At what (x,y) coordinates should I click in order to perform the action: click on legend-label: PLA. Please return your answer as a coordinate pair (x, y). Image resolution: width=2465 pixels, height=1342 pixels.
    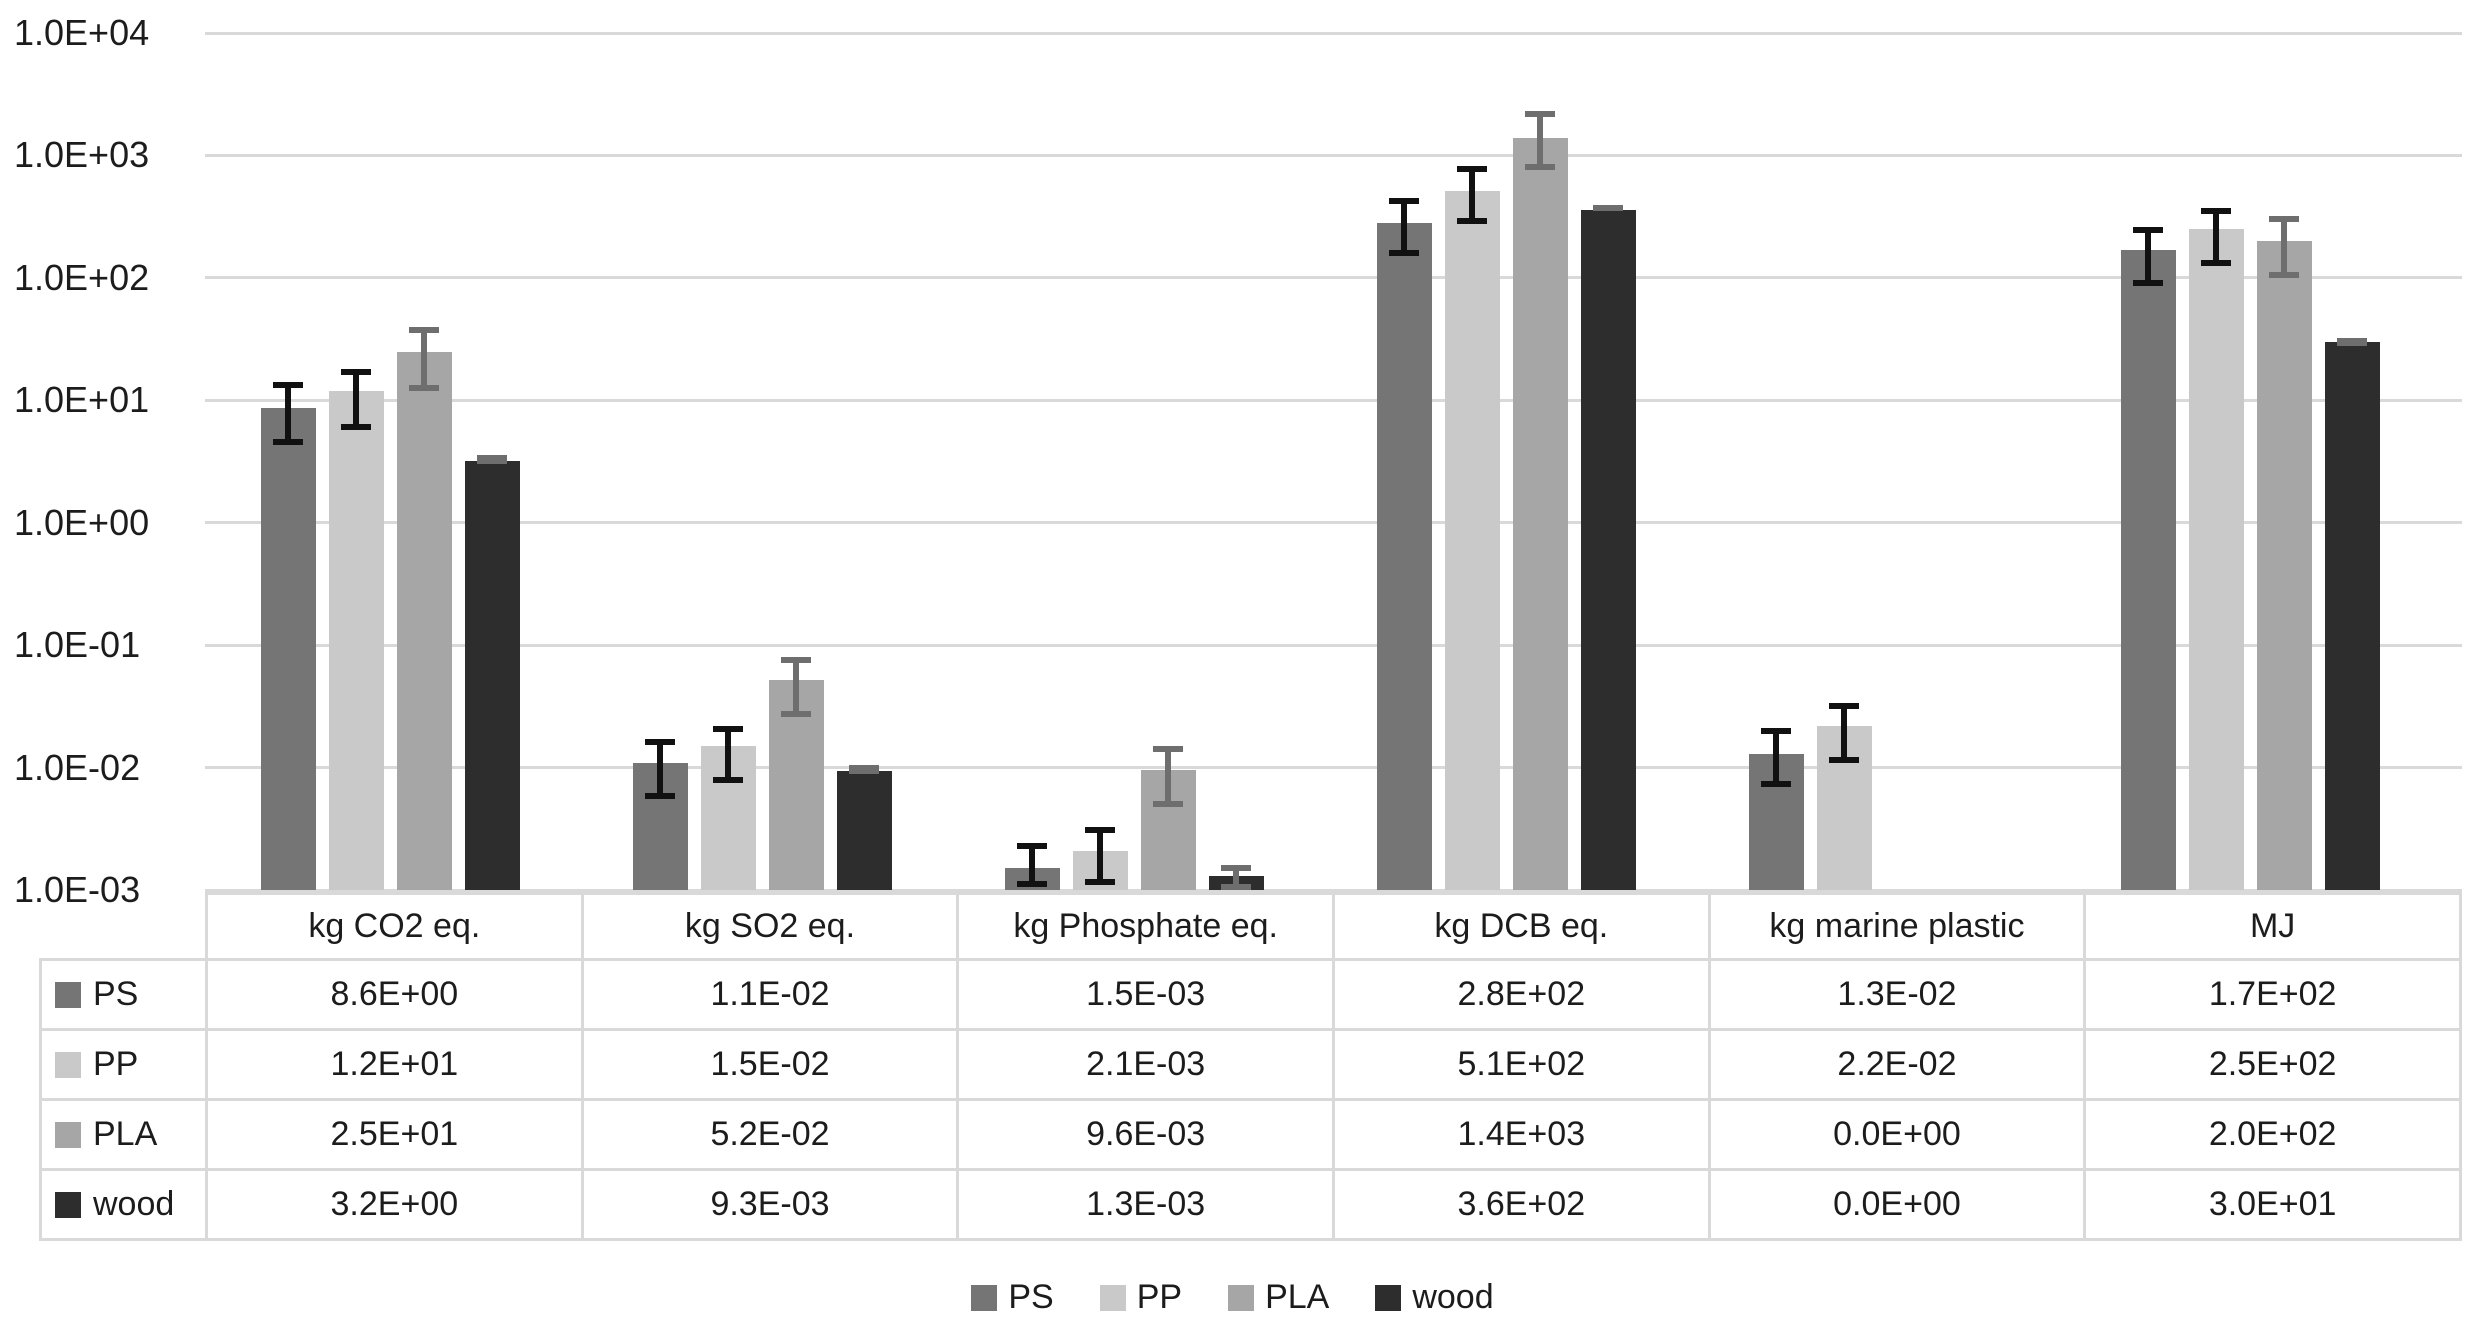
    Looking at the image, I should click on (1297, 1297).